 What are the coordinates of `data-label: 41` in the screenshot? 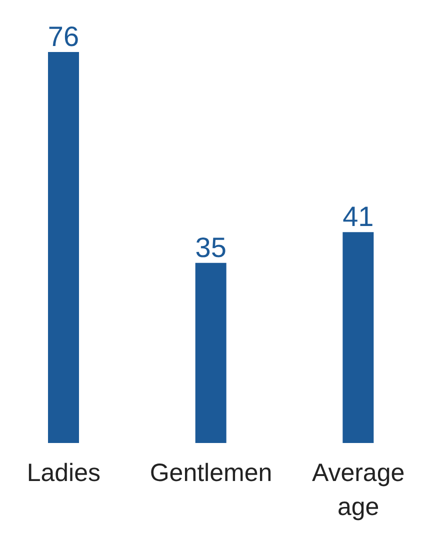 It's located at (358, 216).